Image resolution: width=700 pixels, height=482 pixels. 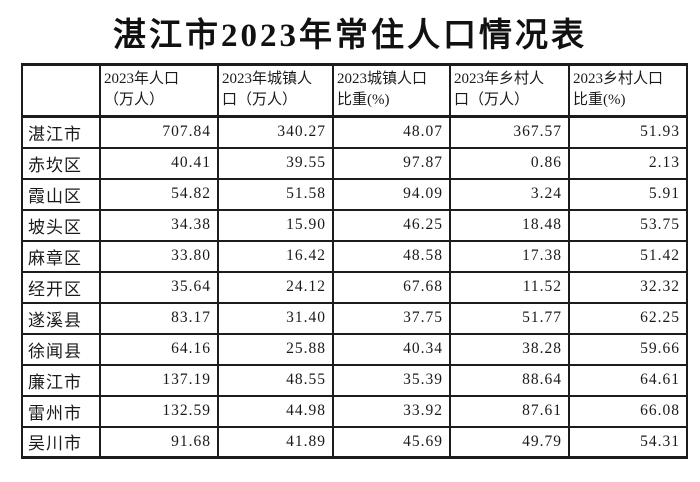 I want to click on value-cell: 132.59, so click(x=159, y=411).